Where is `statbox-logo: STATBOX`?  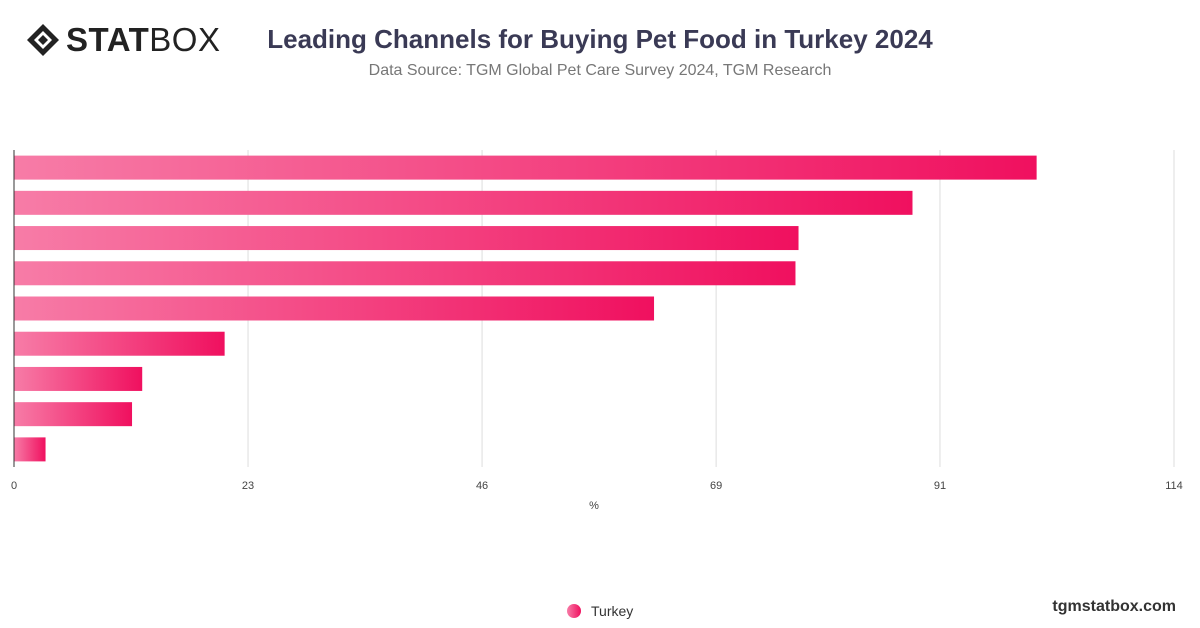 statbox-logo: STATBOX is located at coordinates (123, 40).